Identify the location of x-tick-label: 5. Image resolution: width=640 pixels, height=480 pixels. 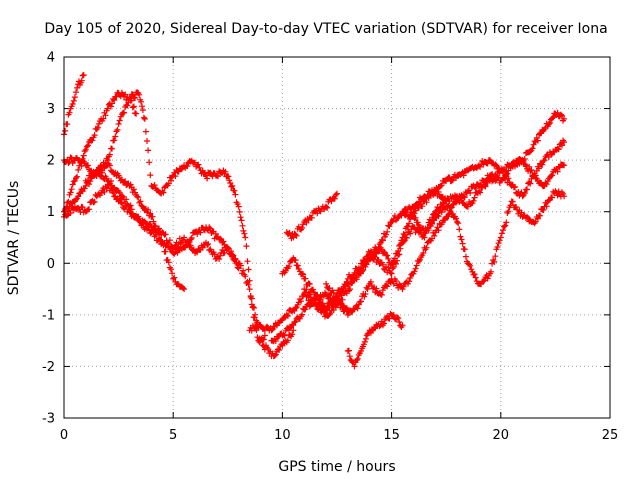
(173, 435).